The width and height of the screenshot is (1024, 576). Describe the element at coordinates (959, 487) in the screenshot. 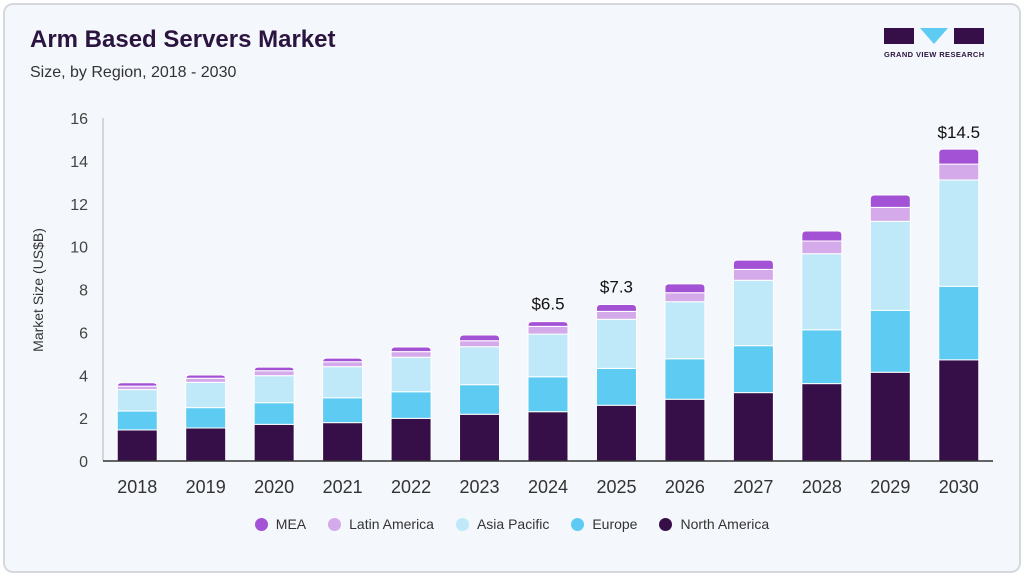

I see `x-tick-label: 2030` at that location.